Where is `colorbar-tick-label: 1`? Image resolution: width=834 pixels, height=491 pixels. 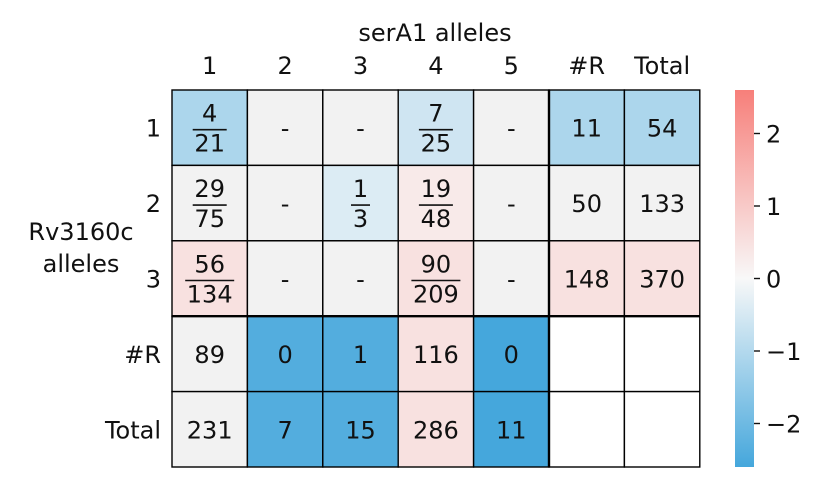
colorbar-tick-label: 1 is located at coordinates (773, 207).